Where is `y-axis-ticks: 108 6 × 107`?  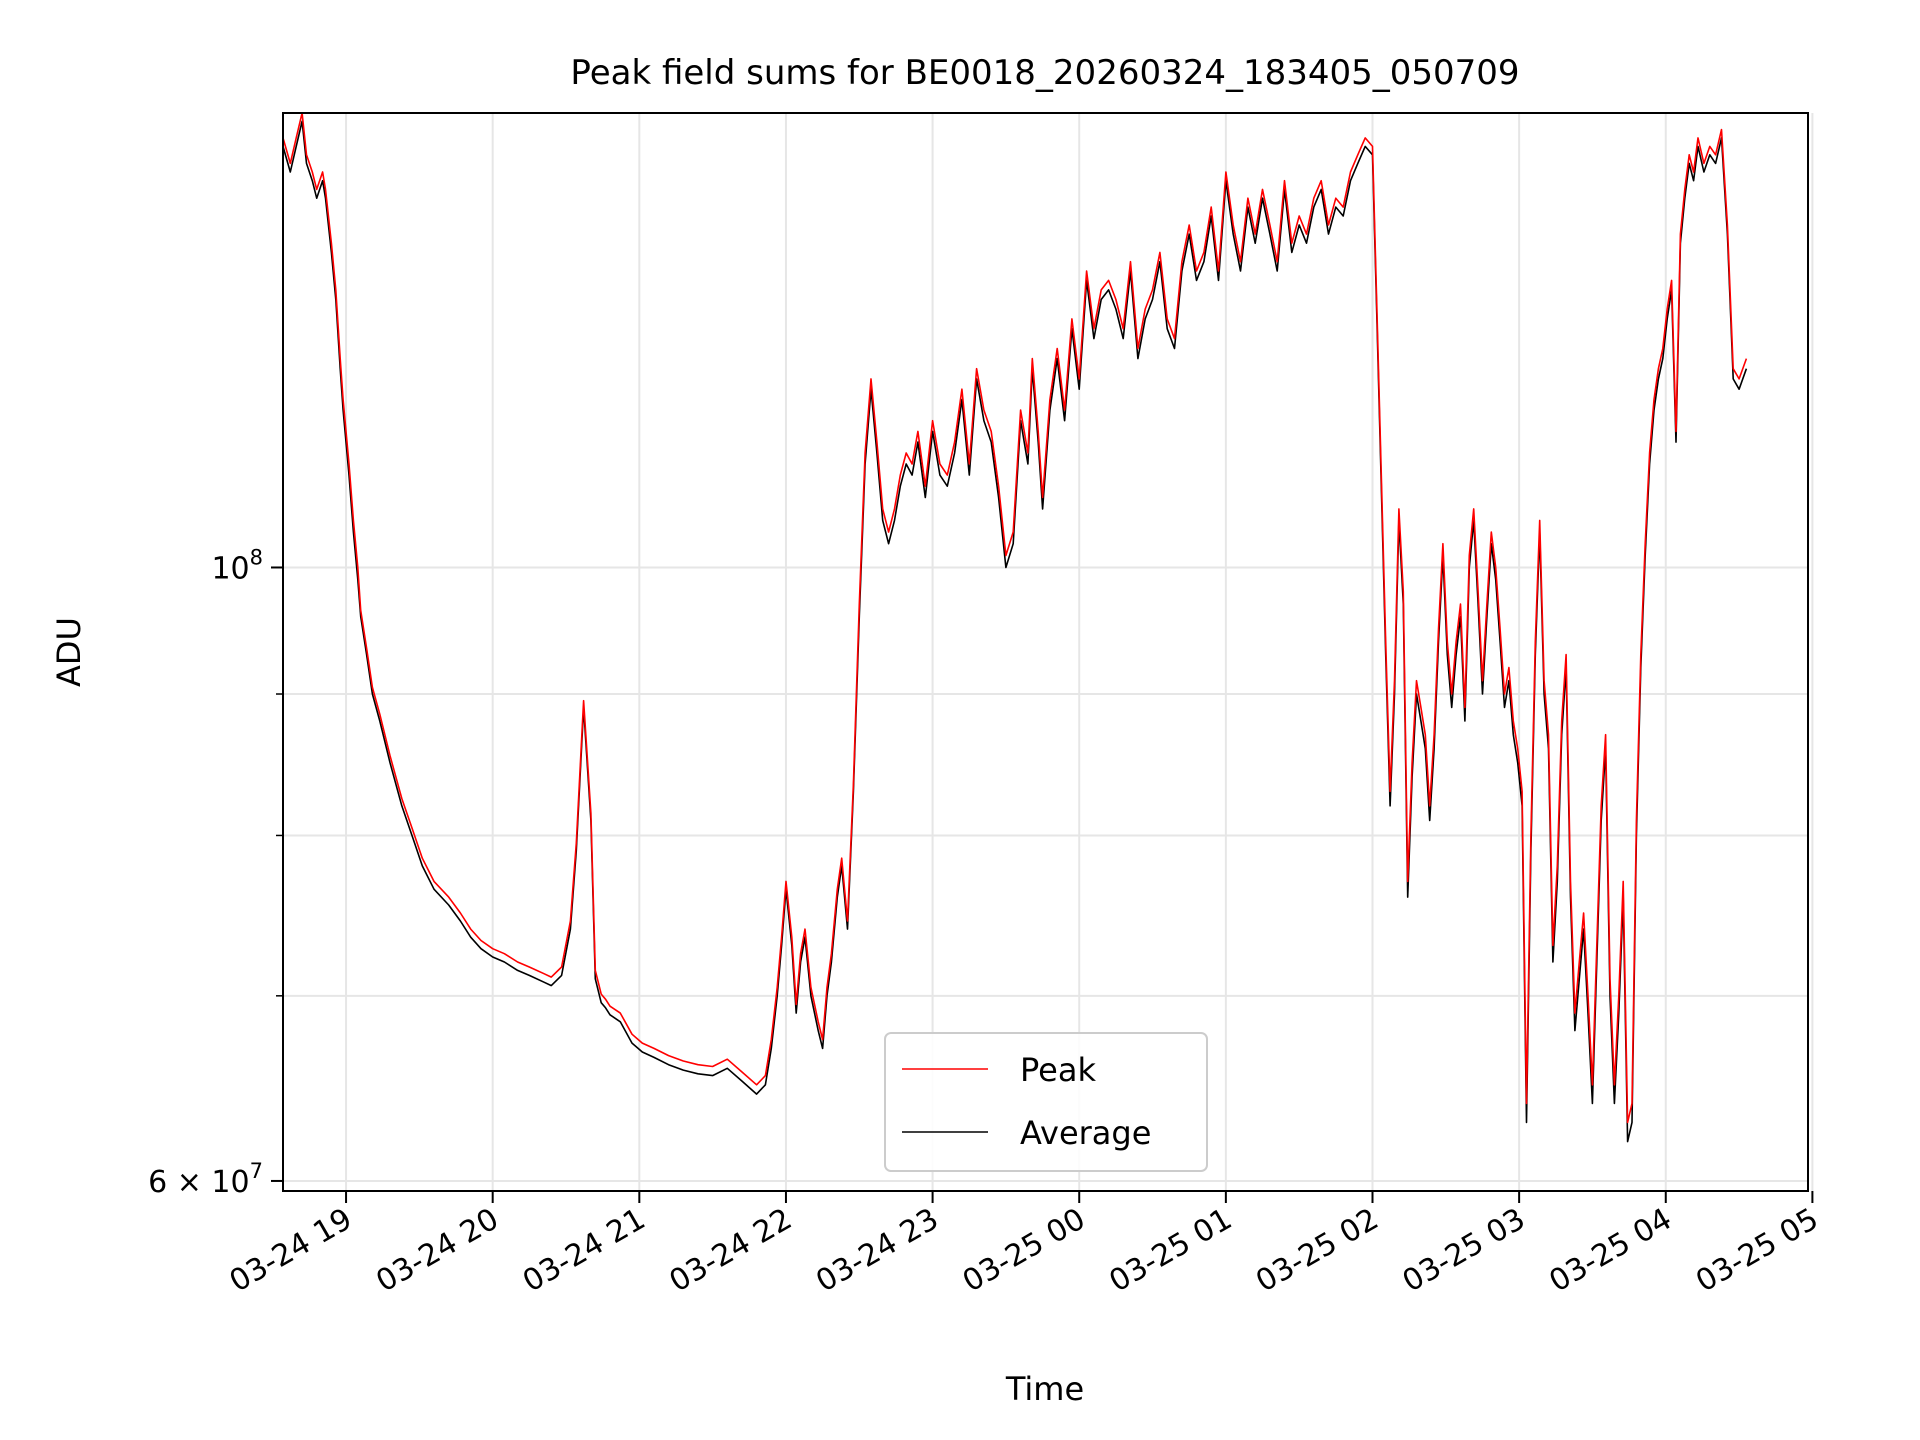
y-axis-ticks: 108 6 × 107 is located at coordinates (215, 872).